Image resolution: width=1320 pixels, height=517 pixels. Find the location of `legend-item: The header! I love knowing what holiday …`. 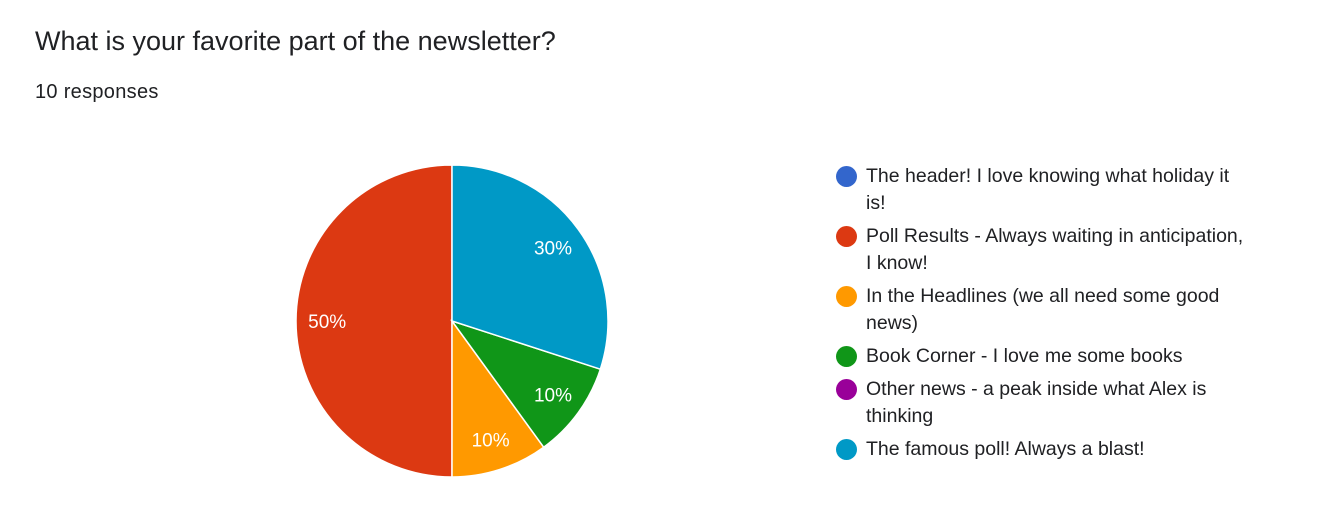

legend-item: The header! I love knowing what holiday … is located at coordinates (1046, 190).